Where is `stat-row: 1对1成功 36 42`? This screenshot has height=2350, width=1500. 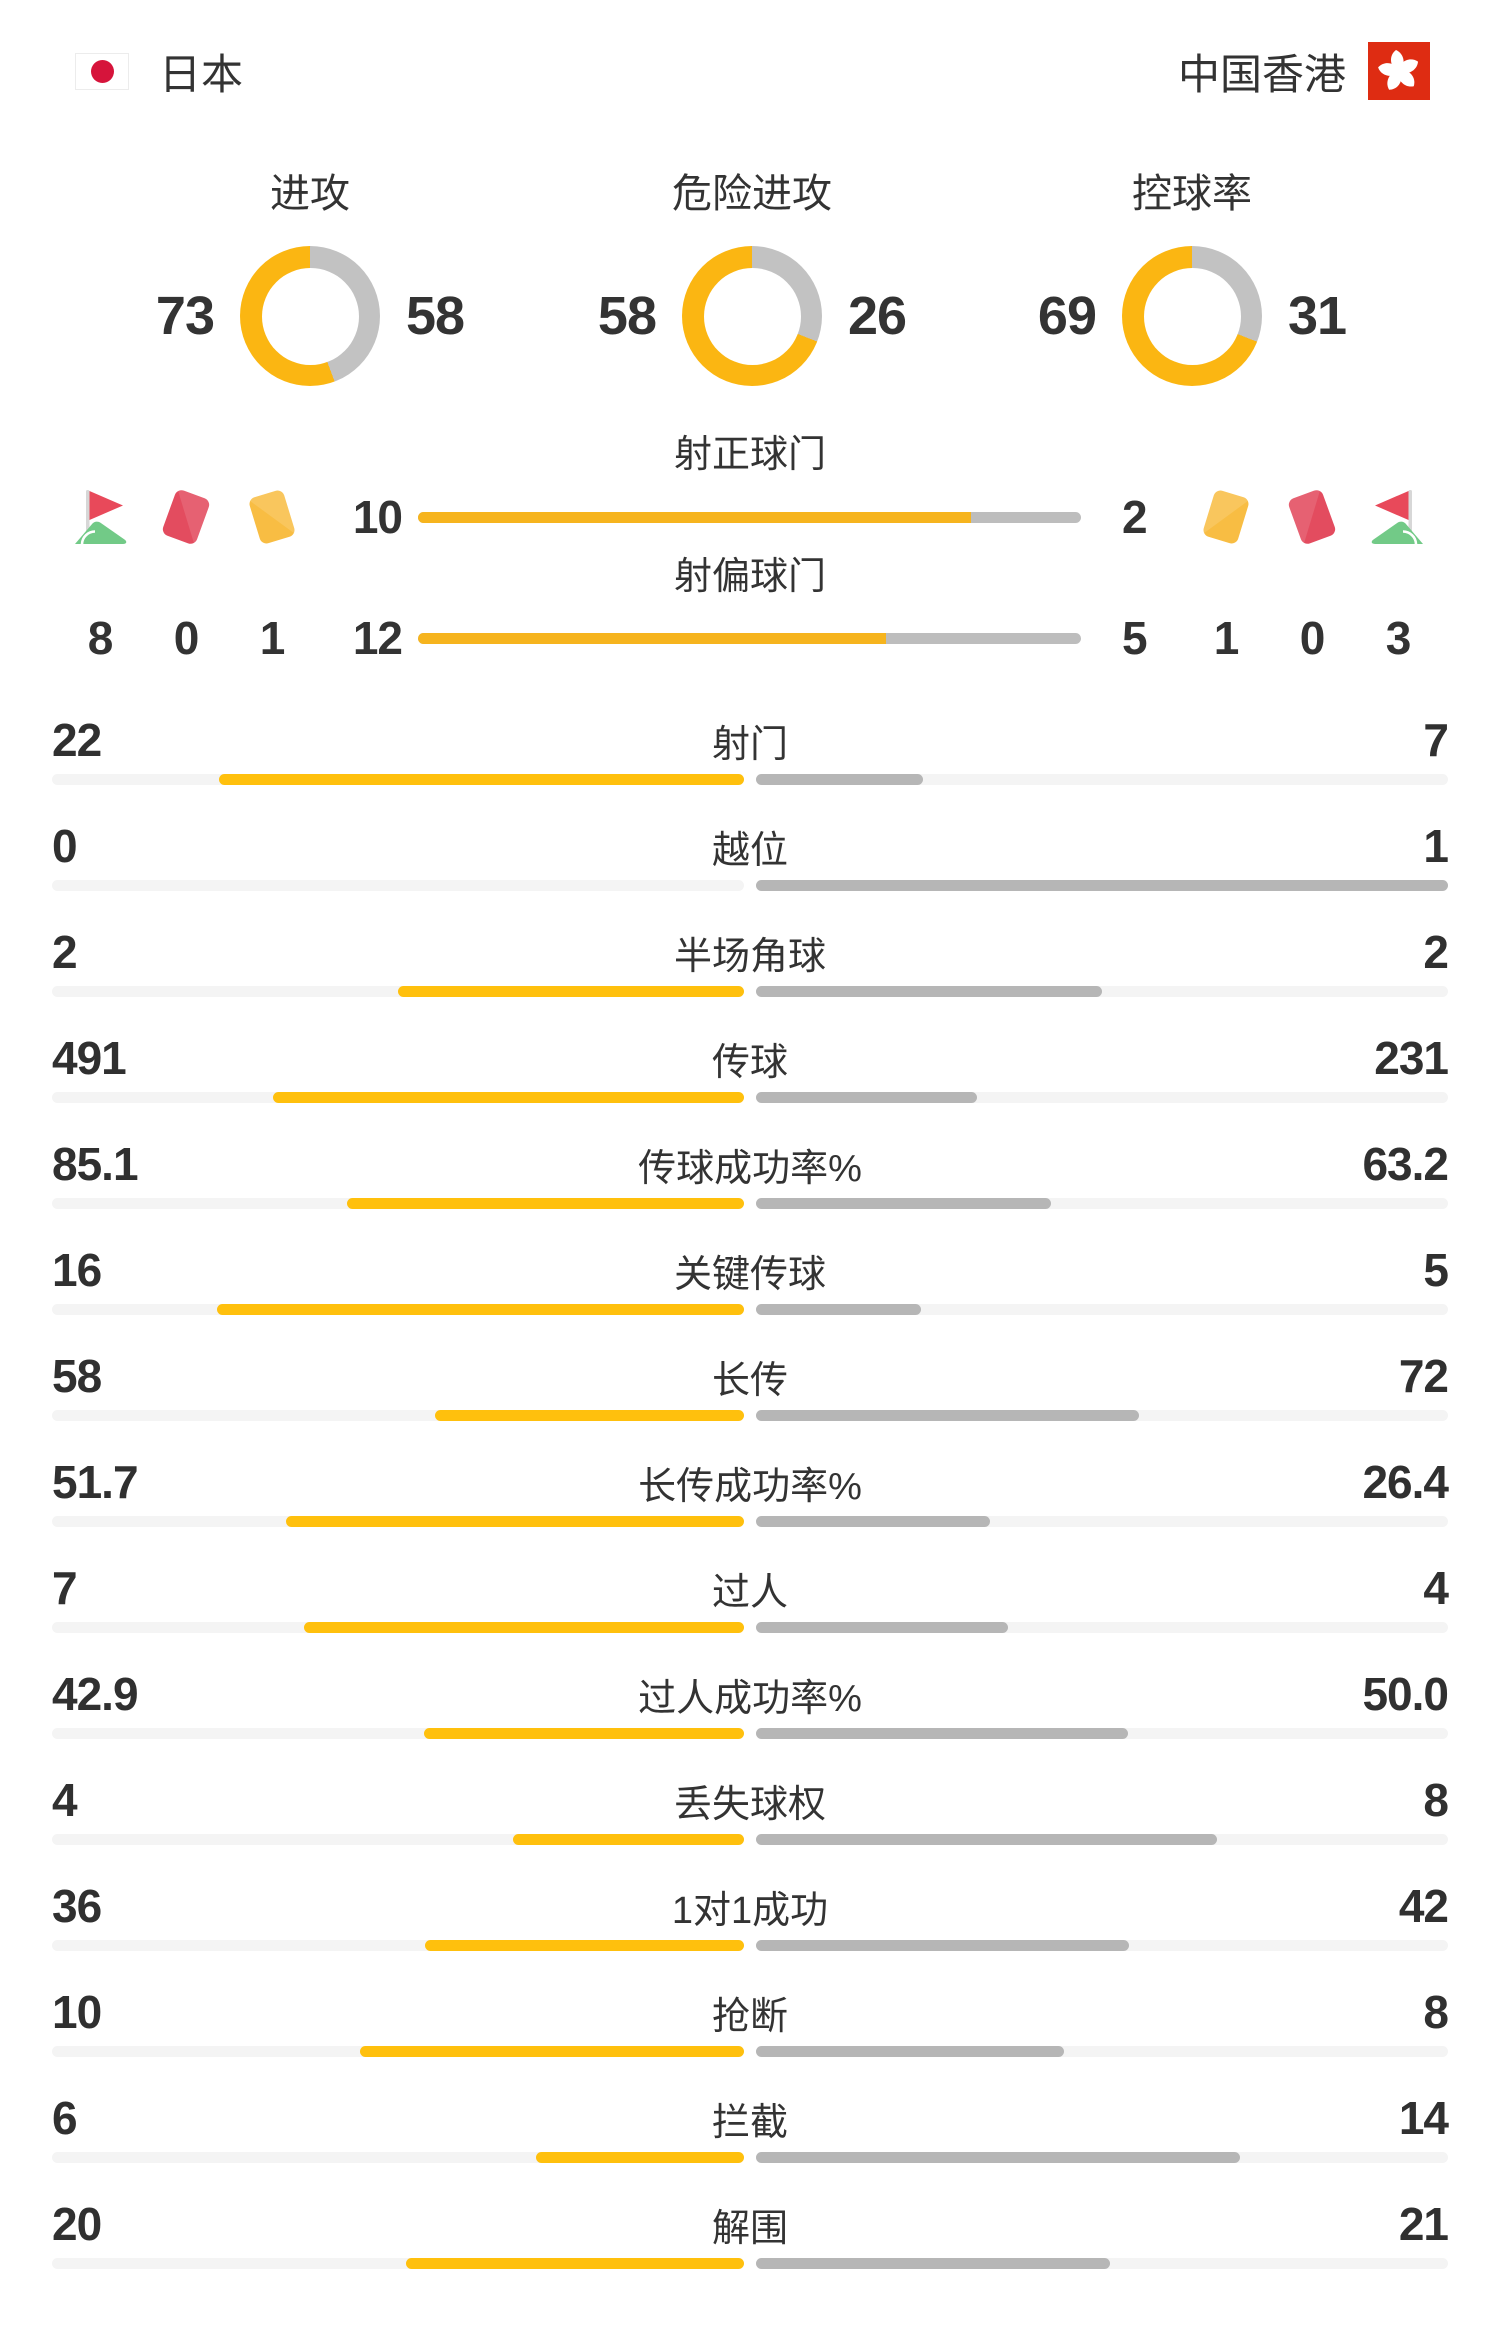
stat-row: 1对1成功 36 42 is located at coordinates (750, 1907).